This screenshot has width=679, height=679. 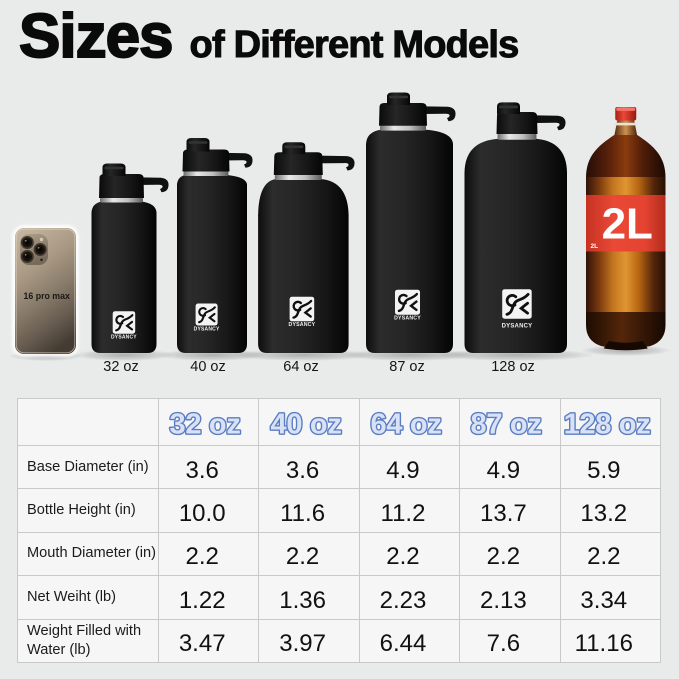 What do you see at coordinates (305, 425) in the screenshot?
I see `svg-text: 40 oz` at bounding box center [305, 425].